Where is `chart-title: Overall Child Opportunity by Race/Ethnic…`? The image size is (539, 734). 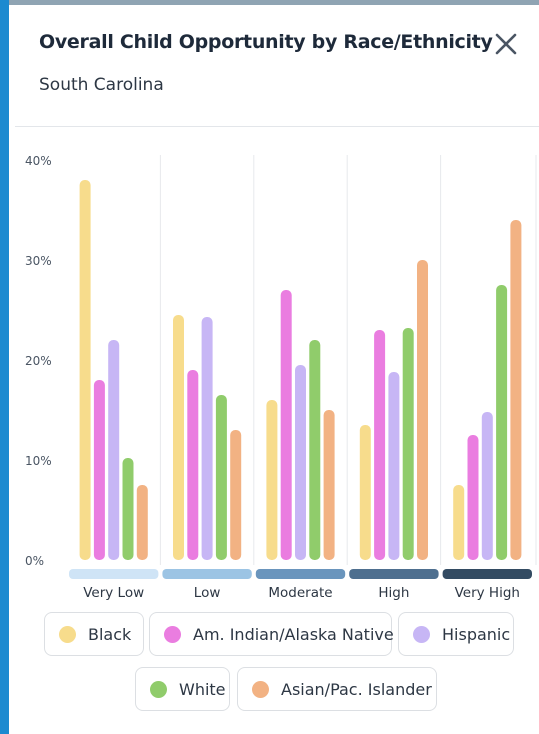 chart-title: Overall Child Opportunity by Race/Ethnic… is located at coordinates (266, 42).